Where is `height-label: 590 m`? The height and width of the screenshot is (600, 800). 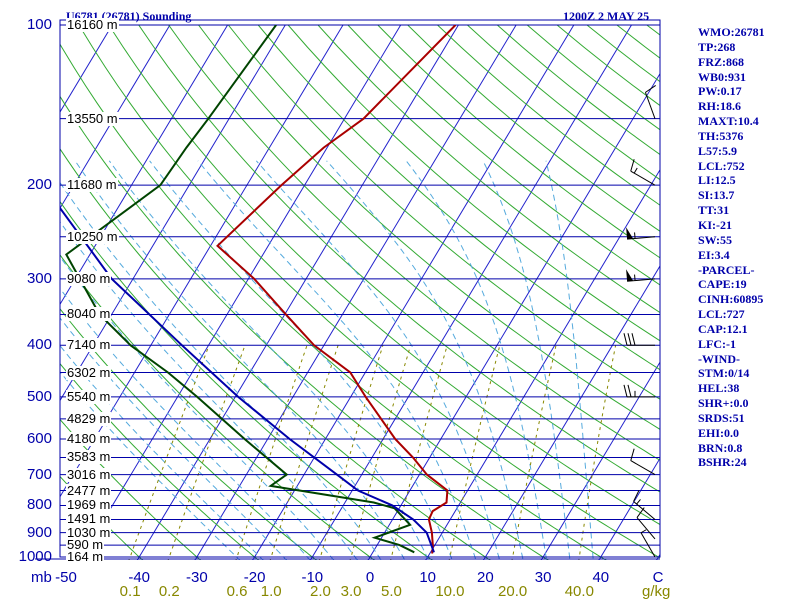
height-label: 590 m is located at coordinates (85, 545).